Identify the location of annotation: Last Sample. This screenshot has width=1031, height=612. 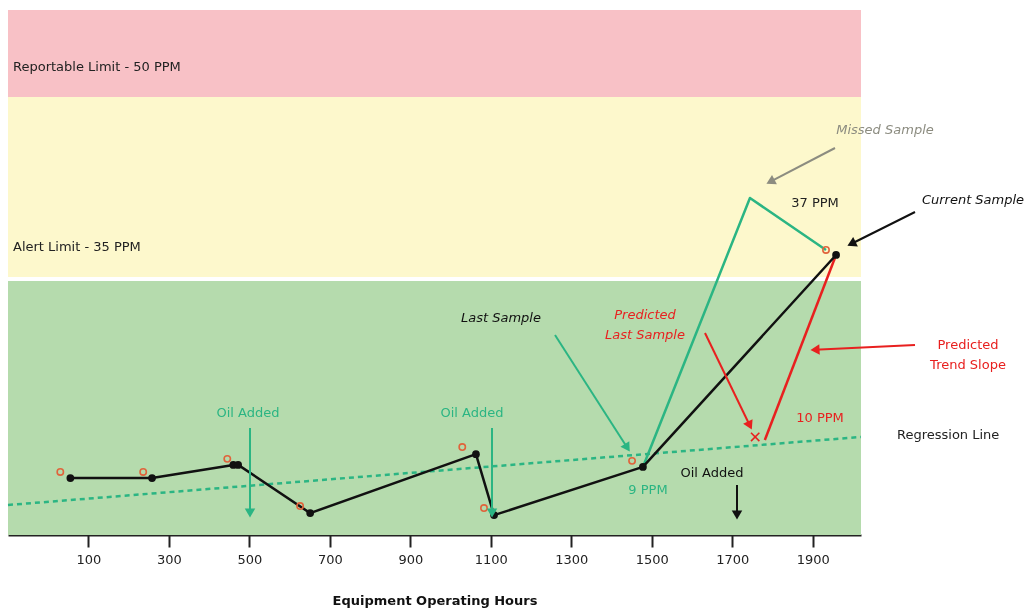
(501, 317).